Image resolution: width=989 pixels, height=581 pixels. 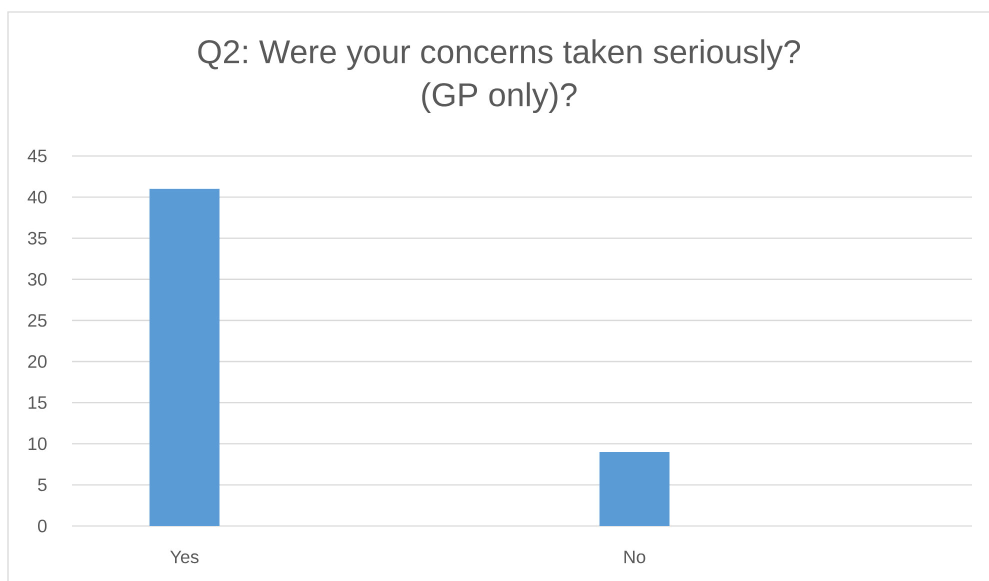 What do you see at coordinates (37, 402) in the screenshot?
I see `y-tick-label: 15` at bounding box center [37, 402].